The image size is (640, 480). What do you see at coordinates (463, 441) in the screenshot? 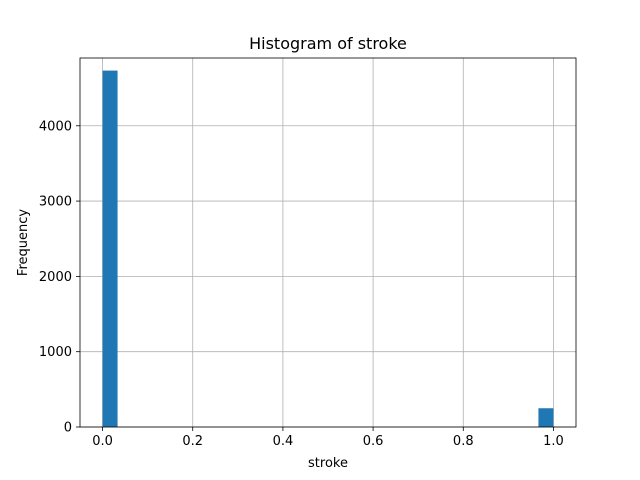
I see `x-tick-label: 0.8` at bounding box center [463, 441].